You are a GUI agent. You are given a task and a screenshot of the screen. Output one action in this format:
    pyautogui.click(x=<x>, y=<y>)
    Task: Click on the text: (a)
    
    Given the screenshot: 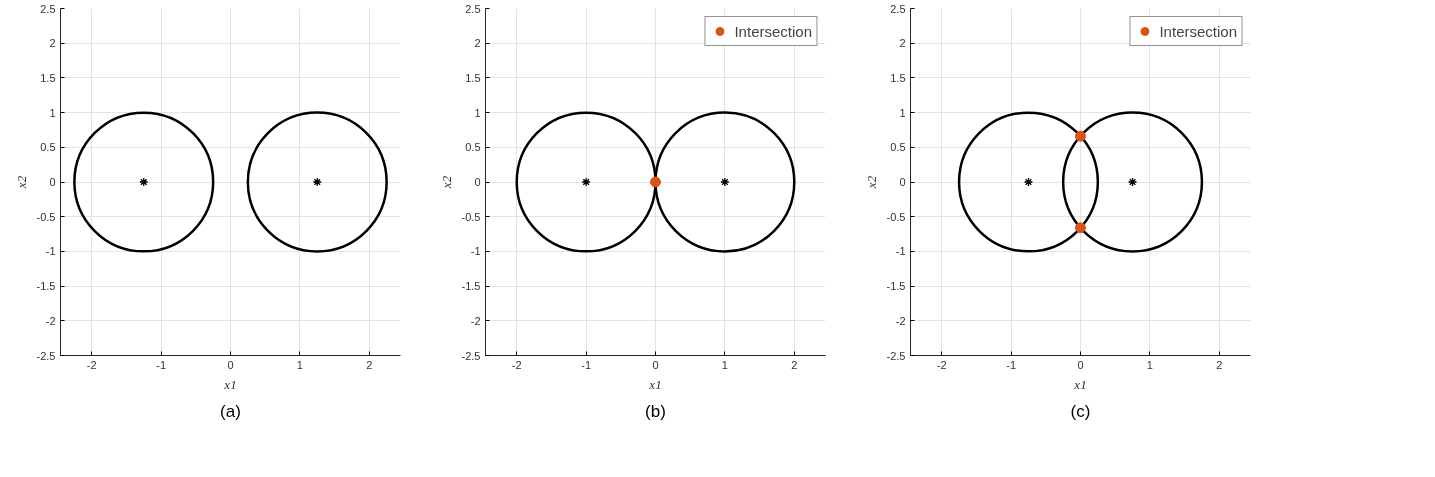 What is the action you would take?
    pyautogui.click(x=230, y=411)
    